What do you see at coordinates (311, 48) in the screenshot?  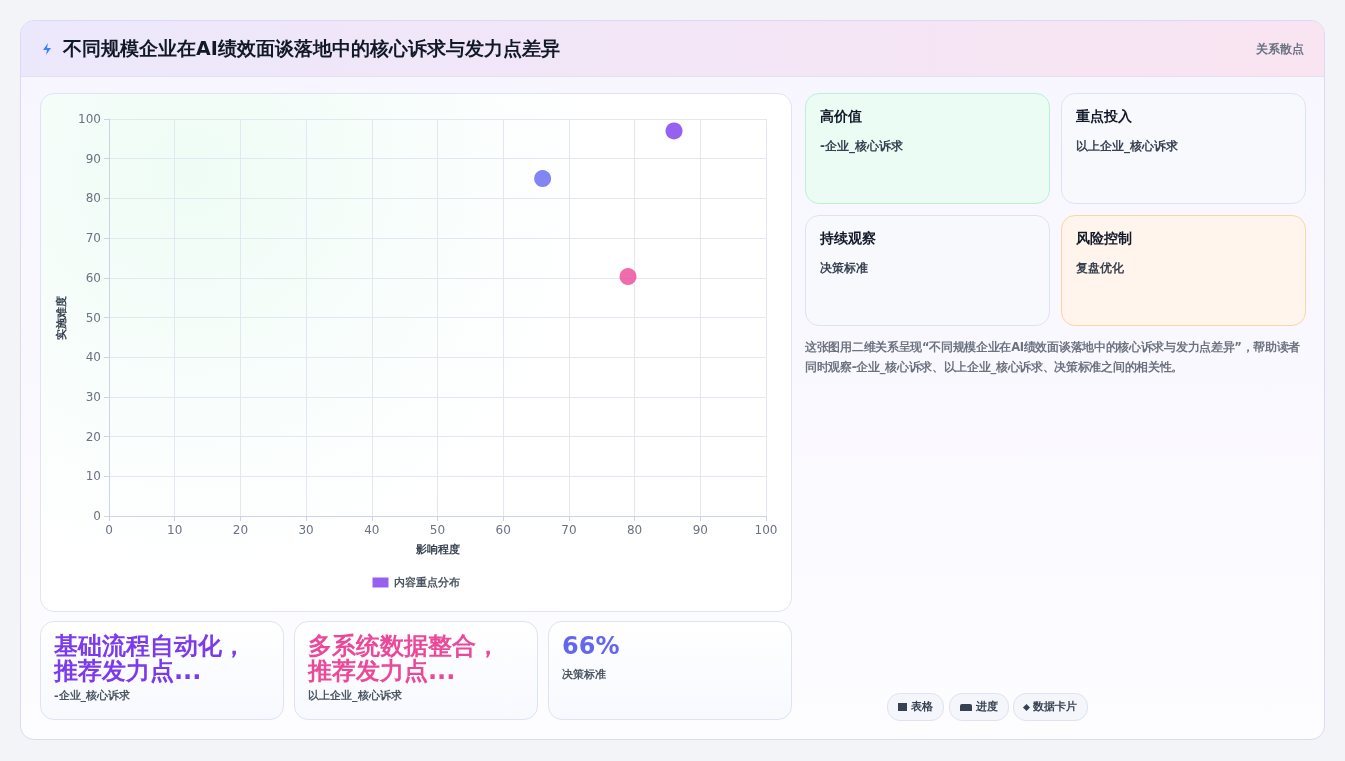 I see `chart-title: 不同规模企业在AI绩效面谈落地中的核心诉求与发力点差异` at bounding box center [311, 48].